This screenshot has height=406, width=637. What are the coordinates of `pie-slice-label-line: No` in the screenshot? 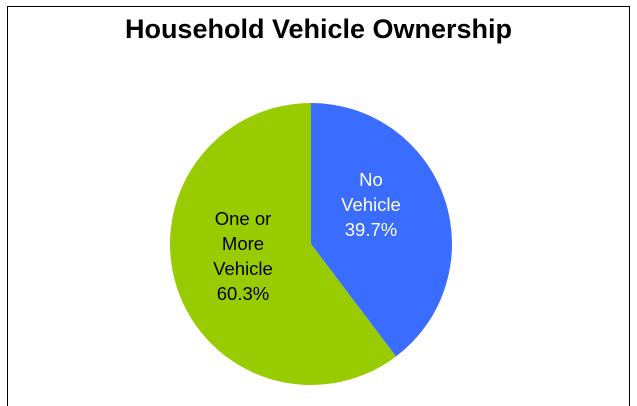 It's located at (371, 179).